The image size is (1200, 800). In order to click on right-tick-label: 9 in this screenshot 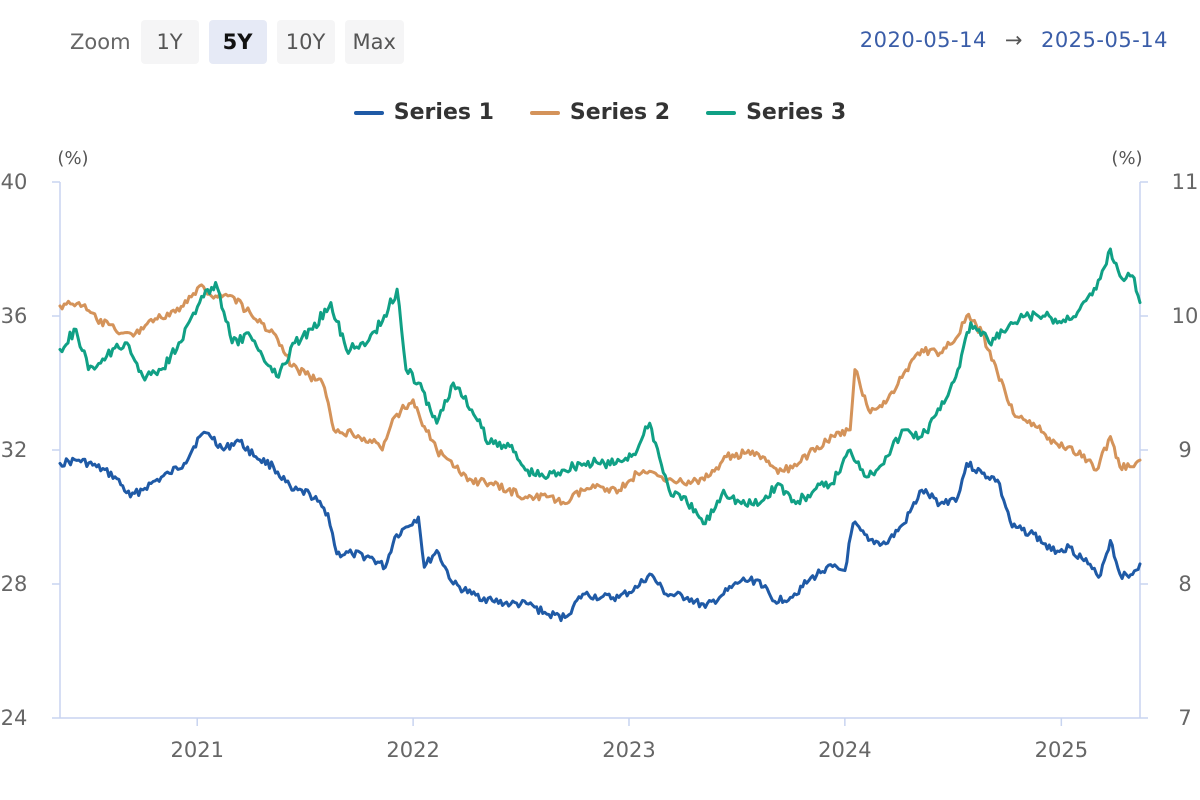, I will do `click(1184, 450)`.